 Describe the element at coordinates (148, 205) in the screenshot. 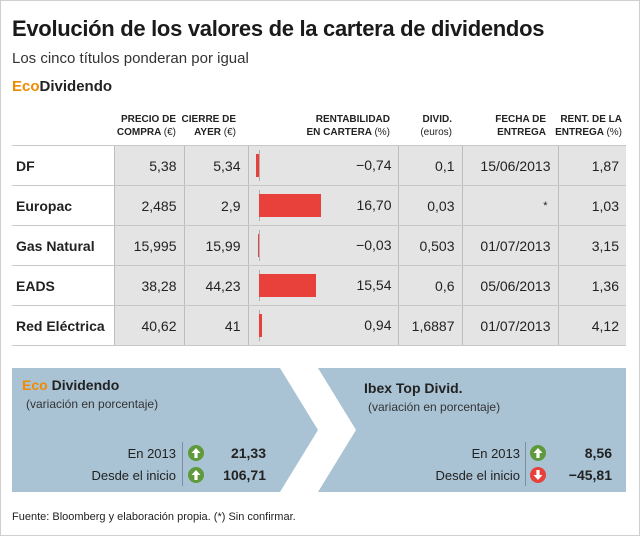

I see `row-precio: 2,485` at that location.